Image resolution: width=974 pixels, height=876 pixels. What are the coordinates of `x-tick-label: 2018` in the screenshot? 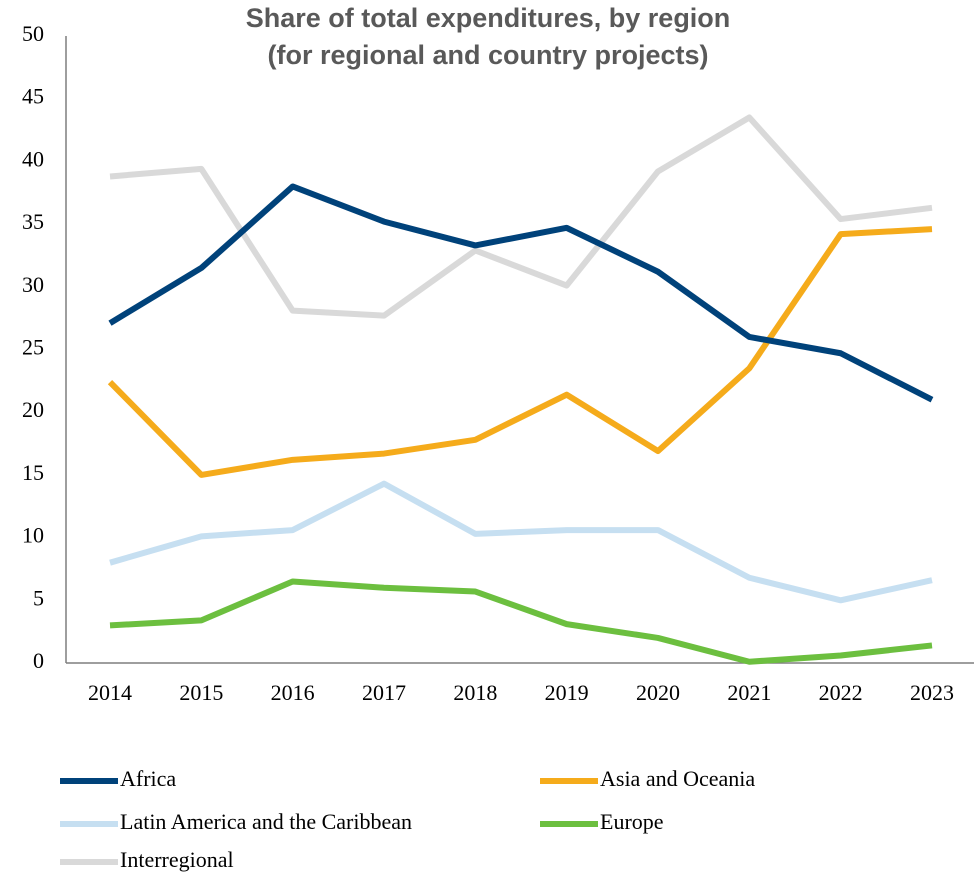 It's located at (475, 692).